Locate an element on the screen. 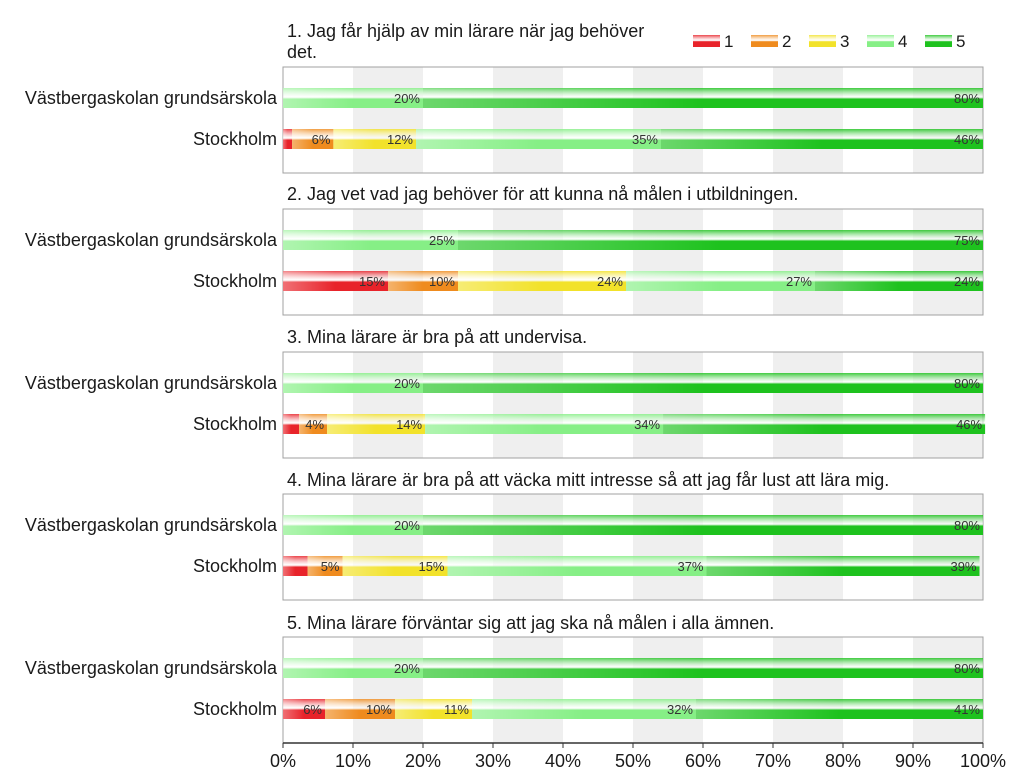  legend-label: 3 is located at coordinates (844, 41).